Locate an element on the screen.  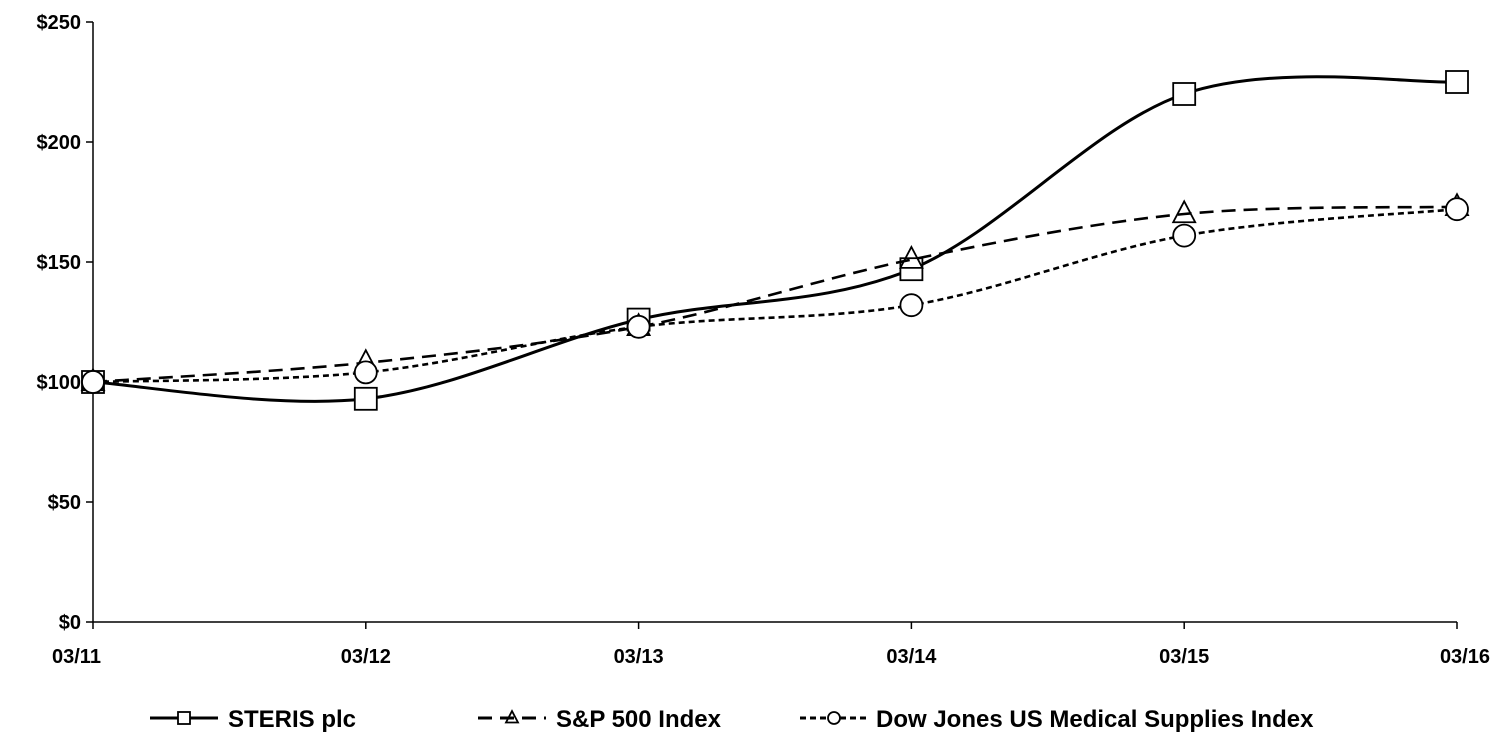
legend-marker-square is located at coordinates (184, 718).